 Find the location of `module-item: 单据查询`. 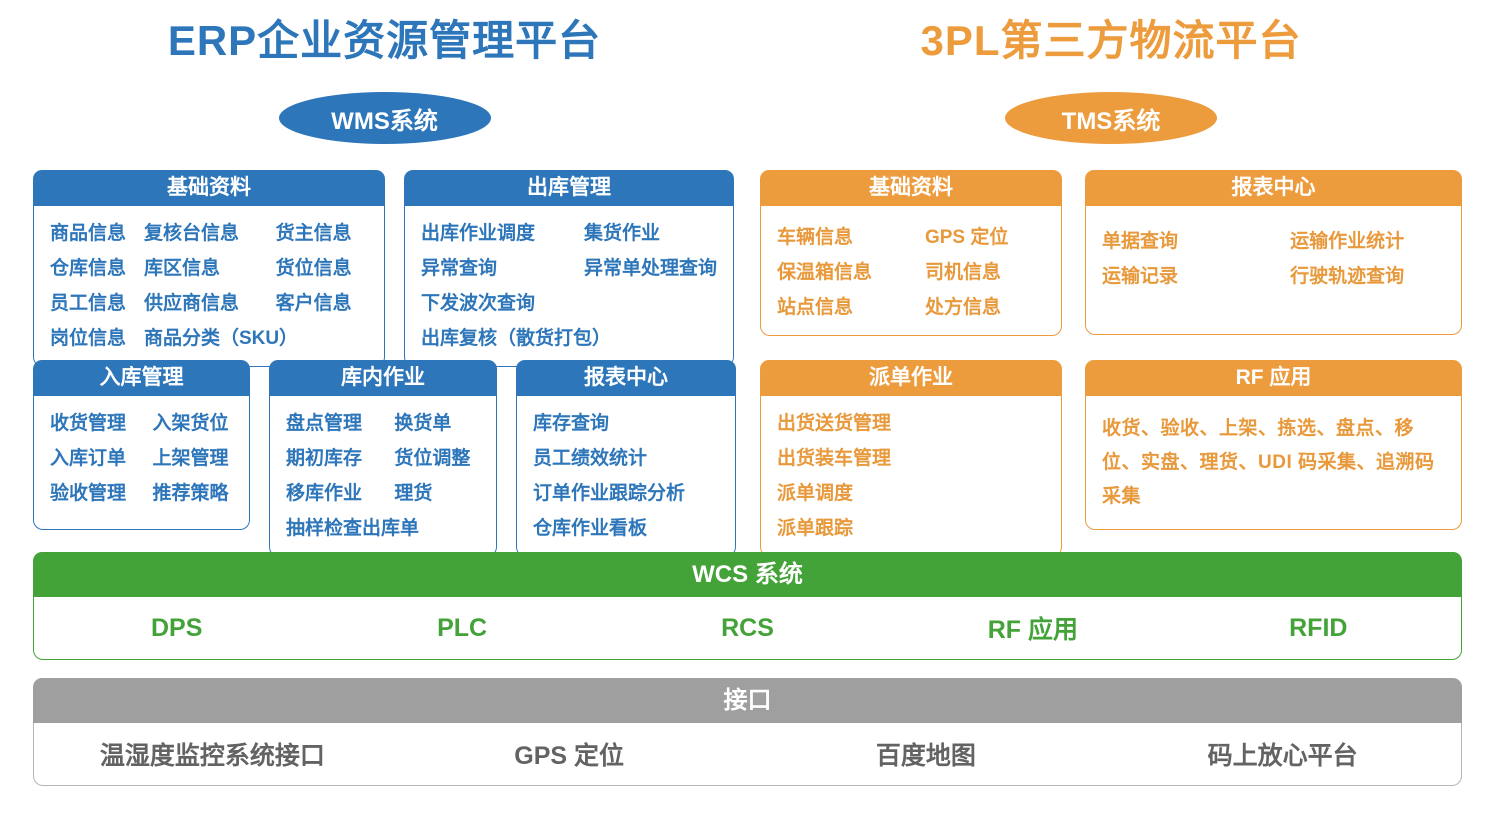

module-item: 单据查询 is located at coordinates (1140, 241).